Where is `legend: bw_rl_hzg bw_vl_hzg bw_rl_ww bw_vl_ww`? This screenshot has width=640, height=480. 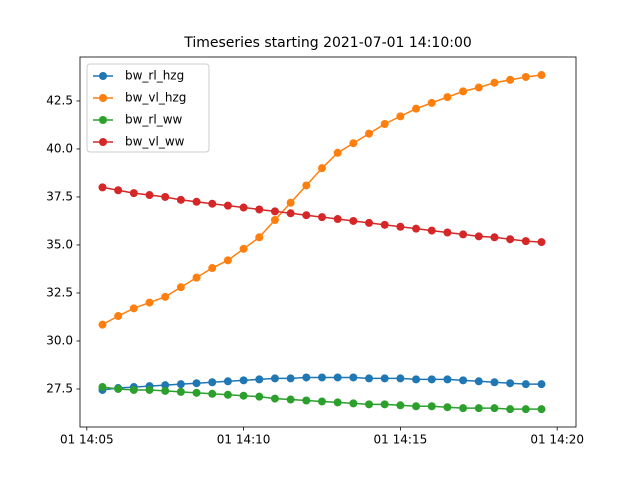
legend: bw_rl_hzg bw_vl_hzg bw_rl_ww bw_vl_ww is located at coordinates (148, 108).